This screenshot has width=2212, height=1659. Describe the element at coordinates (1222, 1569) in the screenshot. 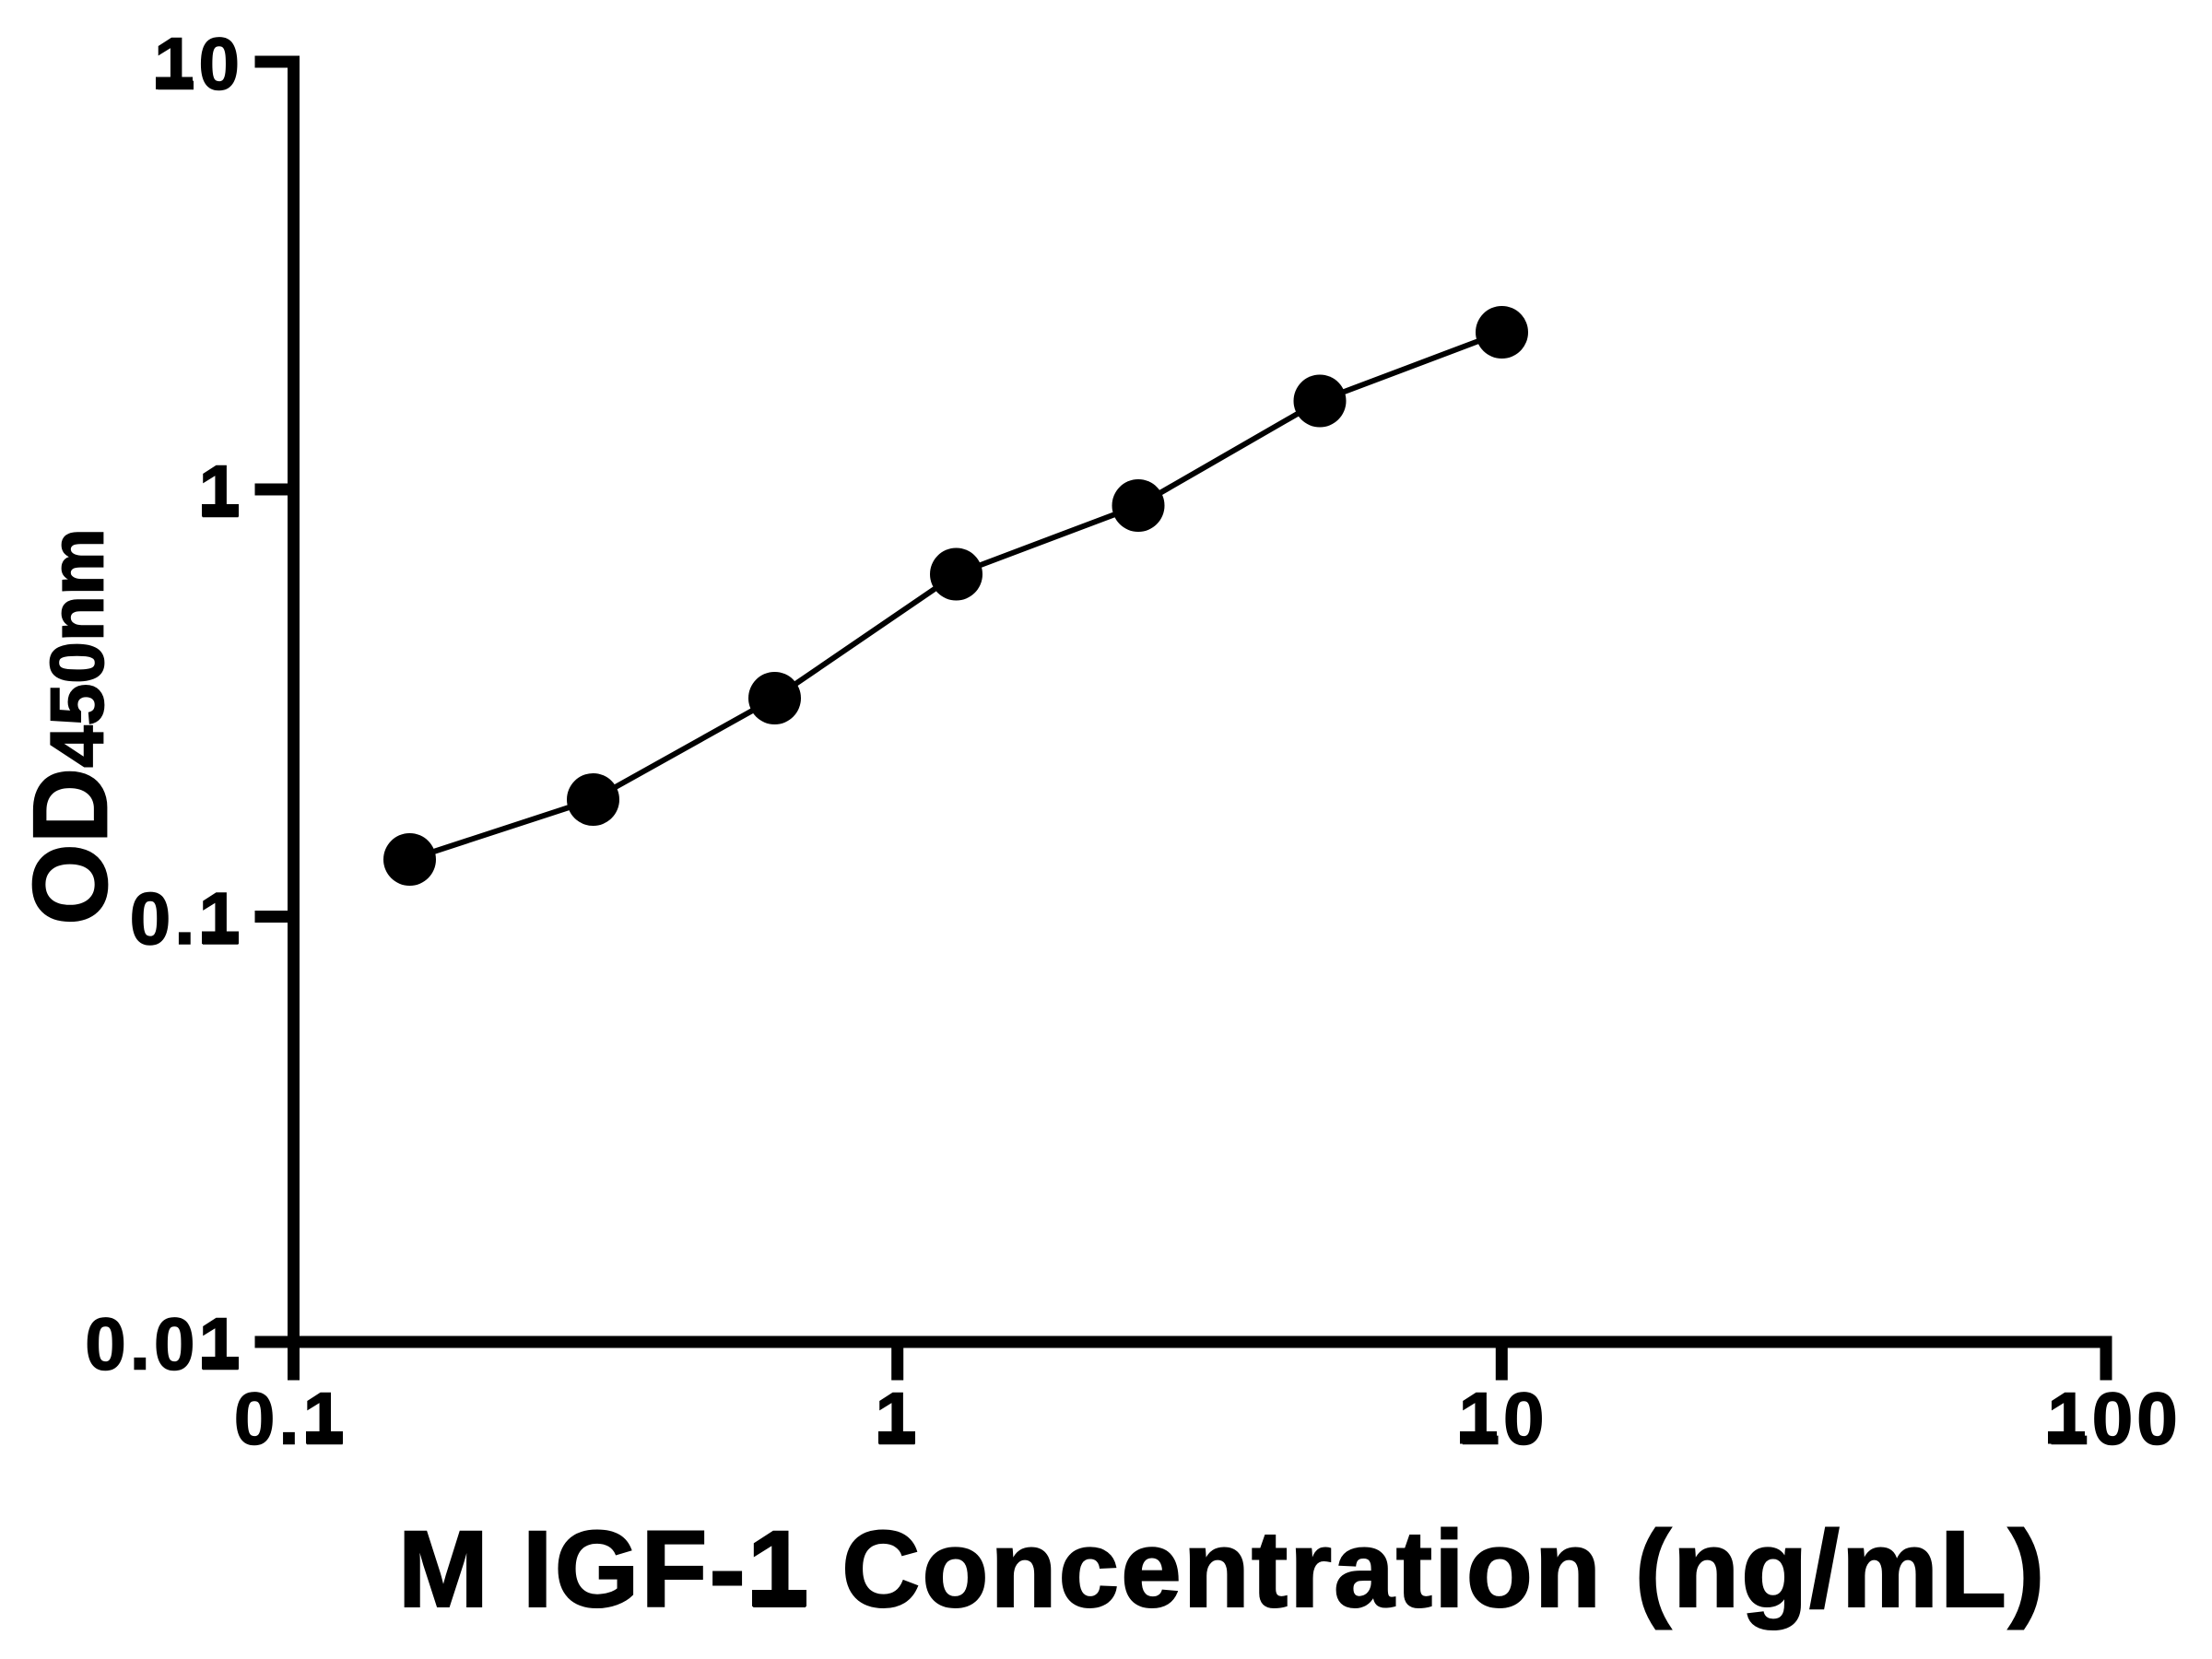

I see `svg-text: M IGF-1 Concentration (ng/mL)` at that location.